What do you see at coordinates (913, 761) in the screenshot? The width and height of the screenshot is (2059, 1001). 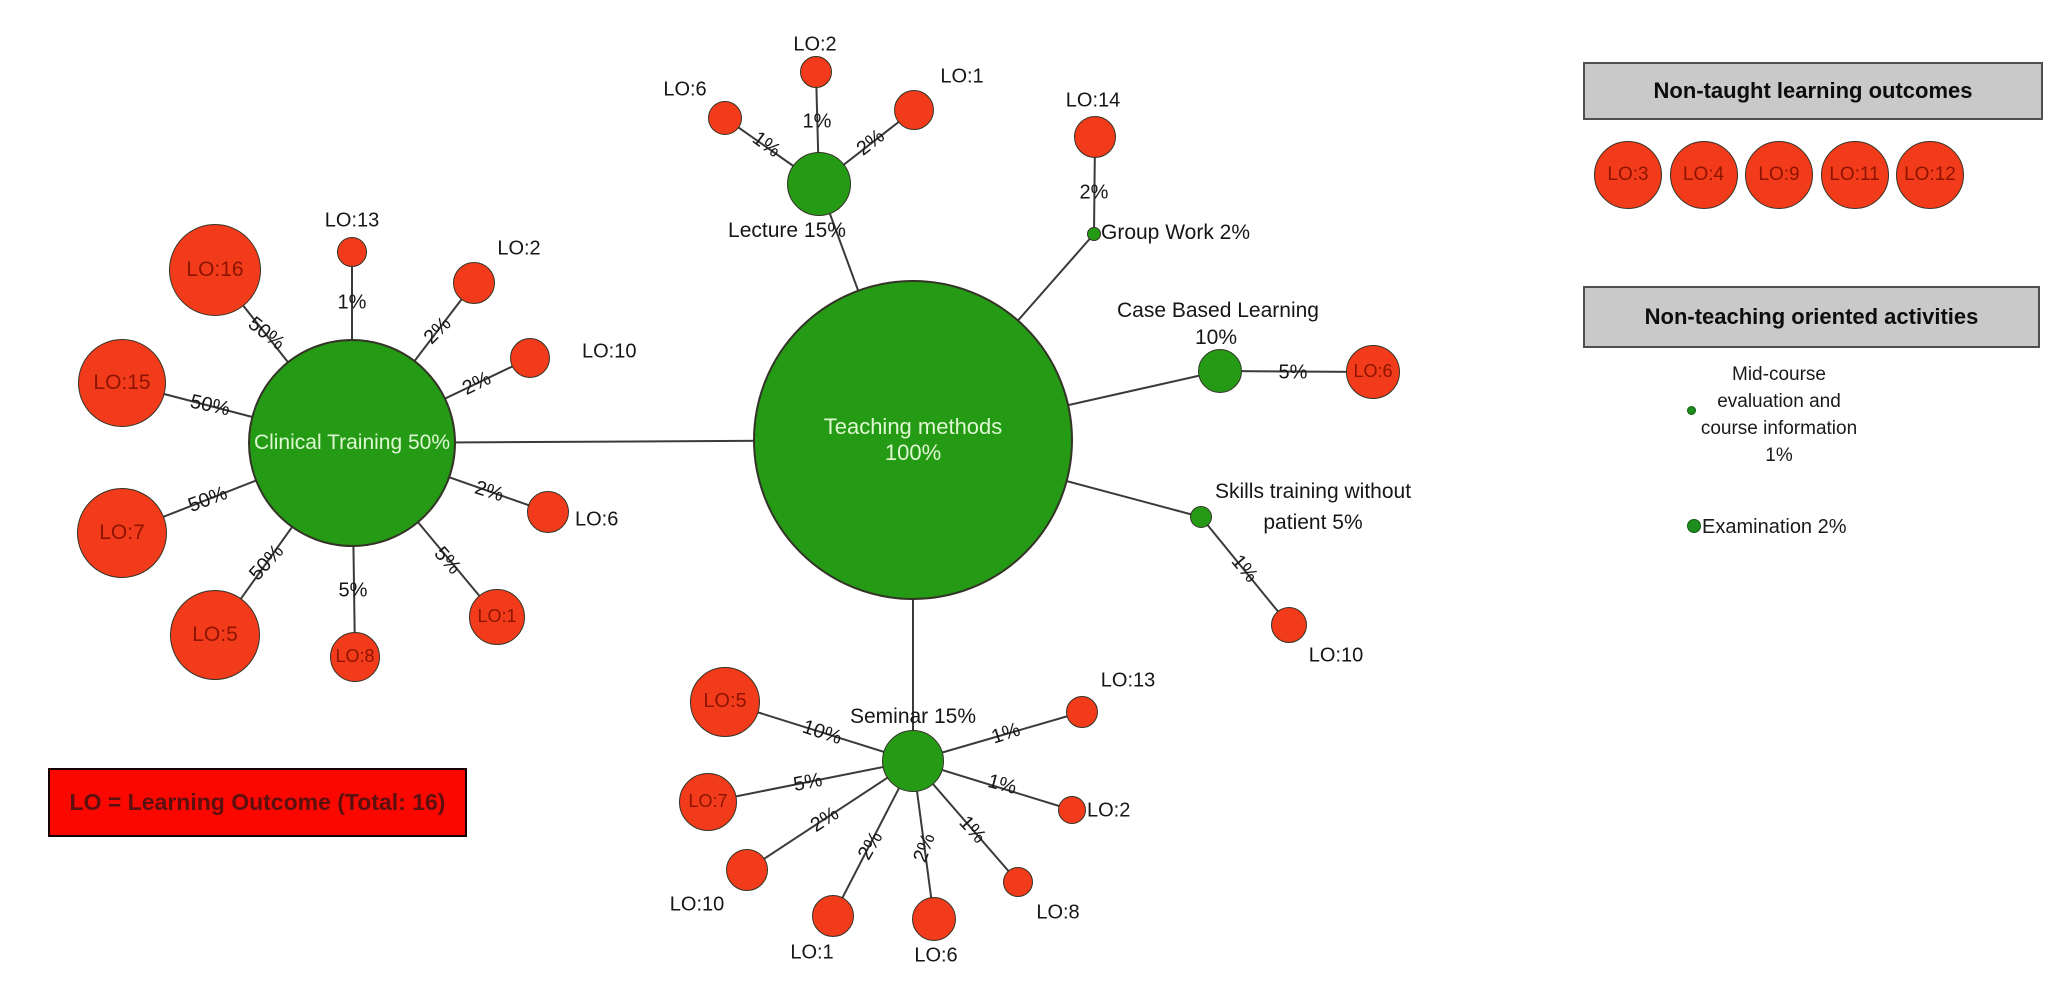 I see `graph-node-seminar` at bounding box center [913, 761].